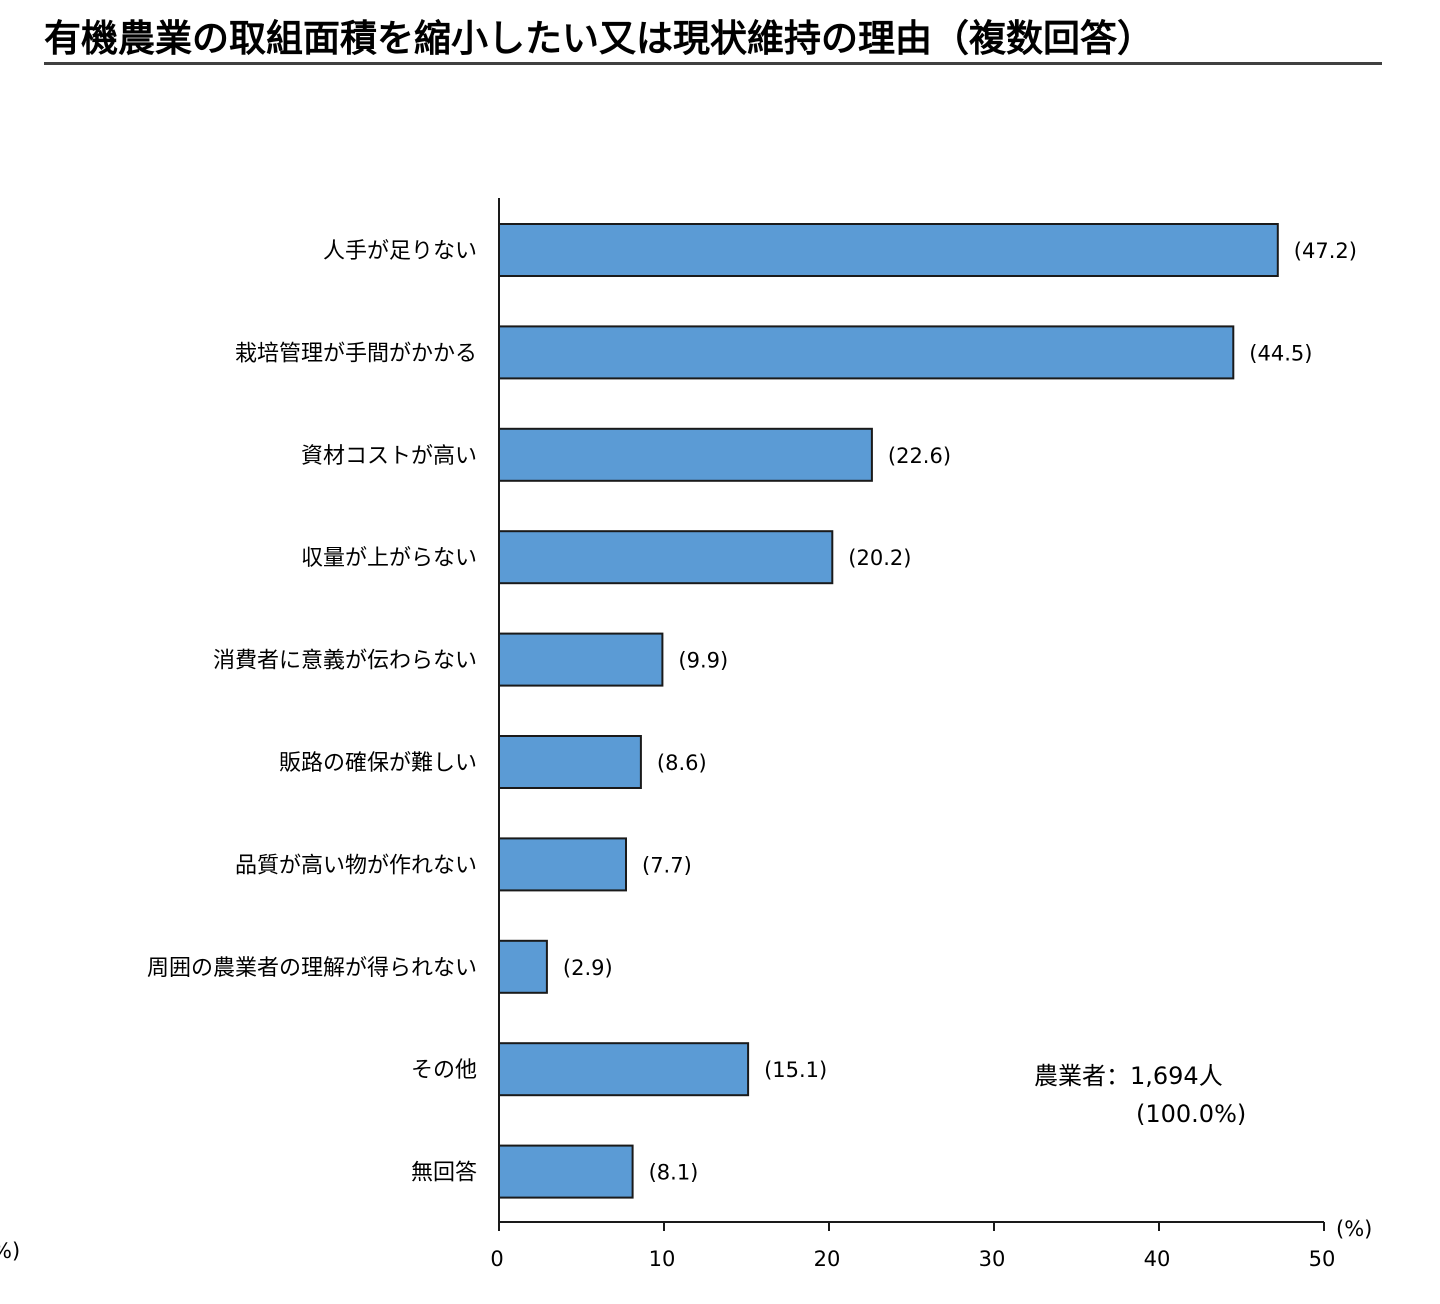  Describe the element at coordinates (682, 763) in the screenshot. I see `value-label: (8.6)` at that location.